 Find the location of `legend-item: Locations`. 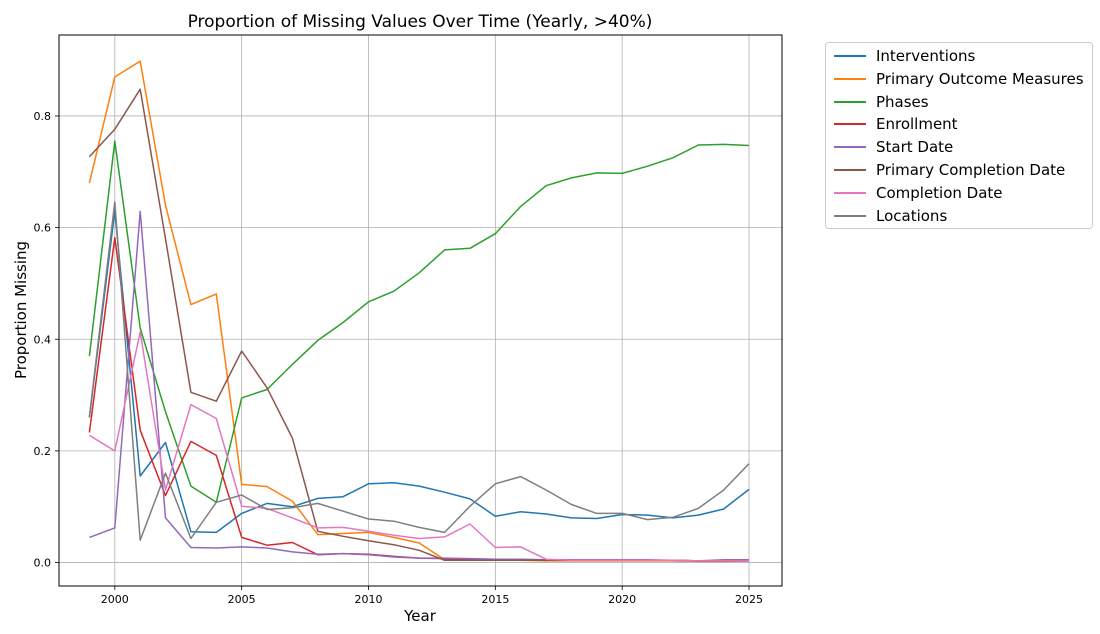

legend-item: Locations is located at coordinates (890, 216).